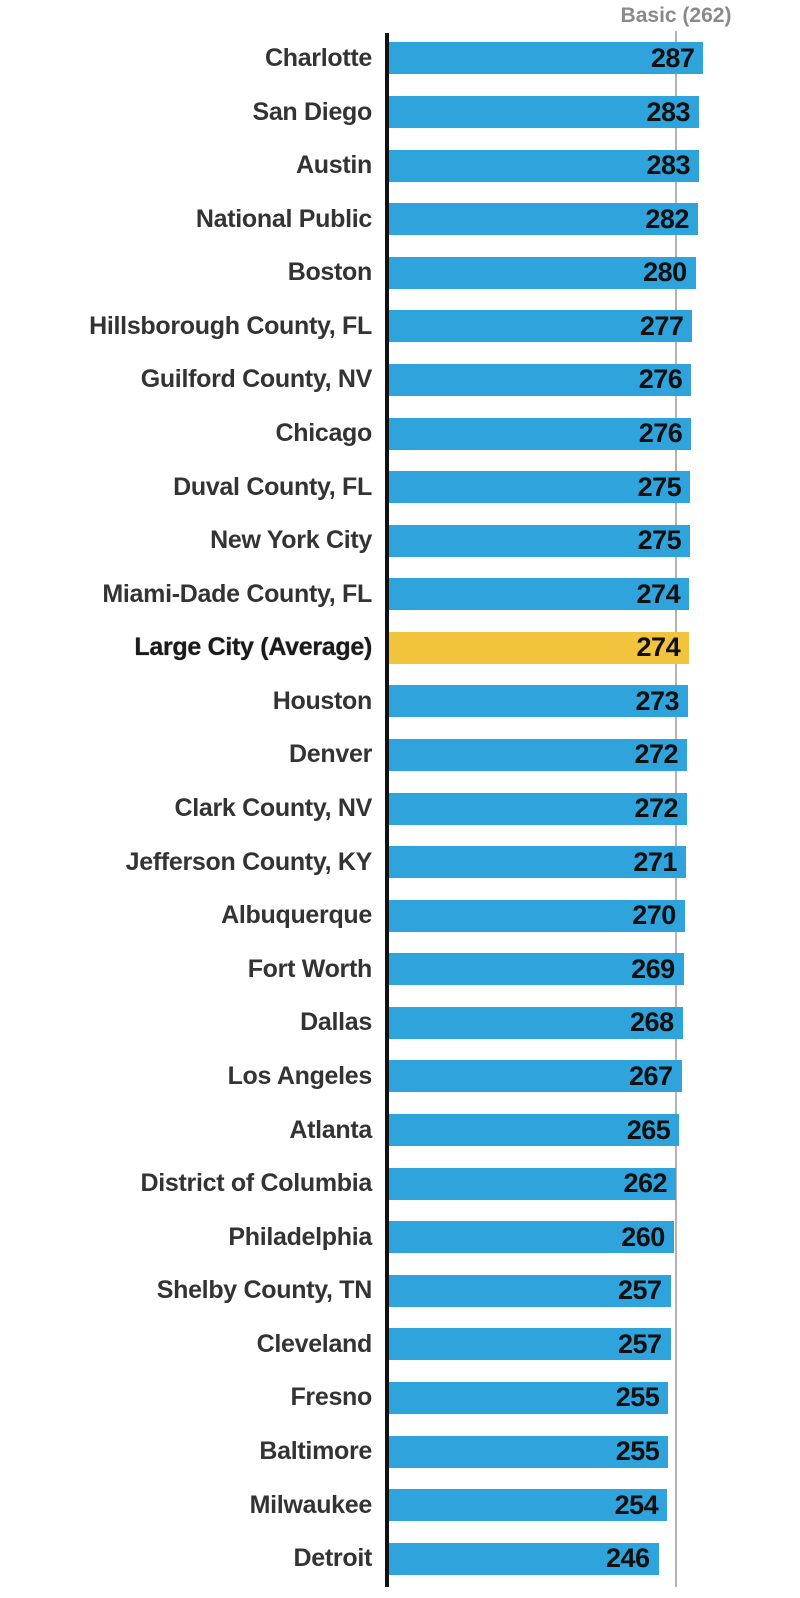  I want to click on bar: 277, so click(541, 326).